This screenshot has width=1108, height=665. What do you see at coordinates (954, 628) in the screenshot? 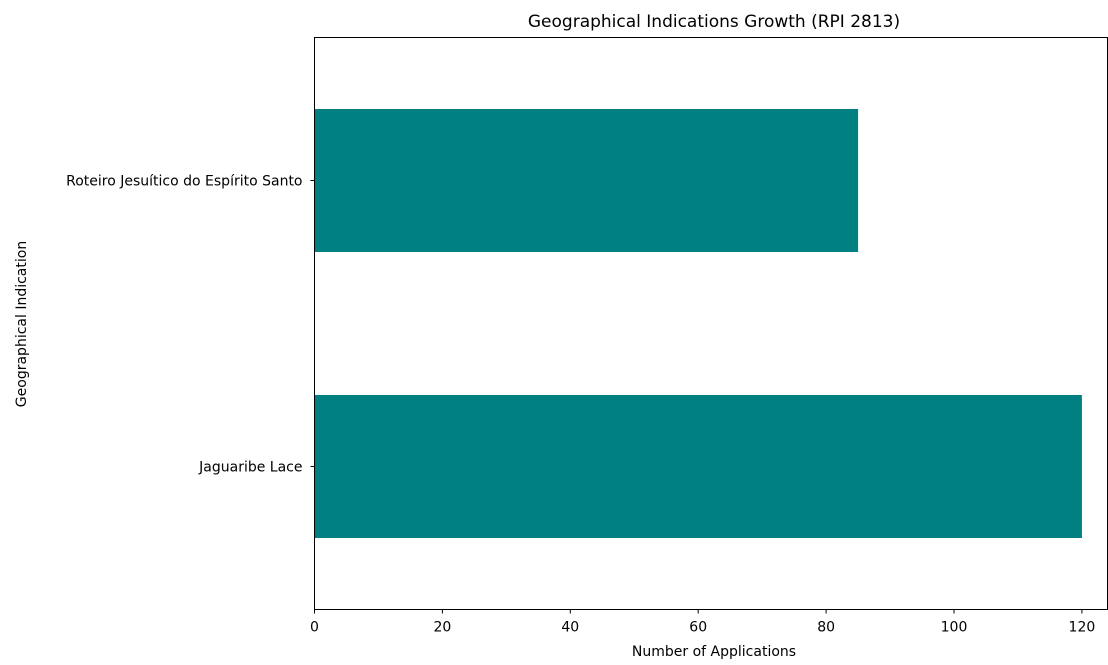
I see `x-tick-label: 100` at bounding box center [954, 628].